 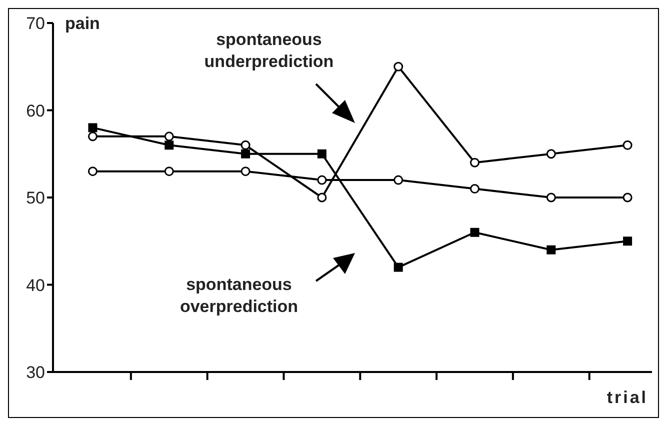 What do you see at coordinates (269, 51) in the screenshot?
I see `annotation: spontaneous underprediction` at bounding box center [269, 51].